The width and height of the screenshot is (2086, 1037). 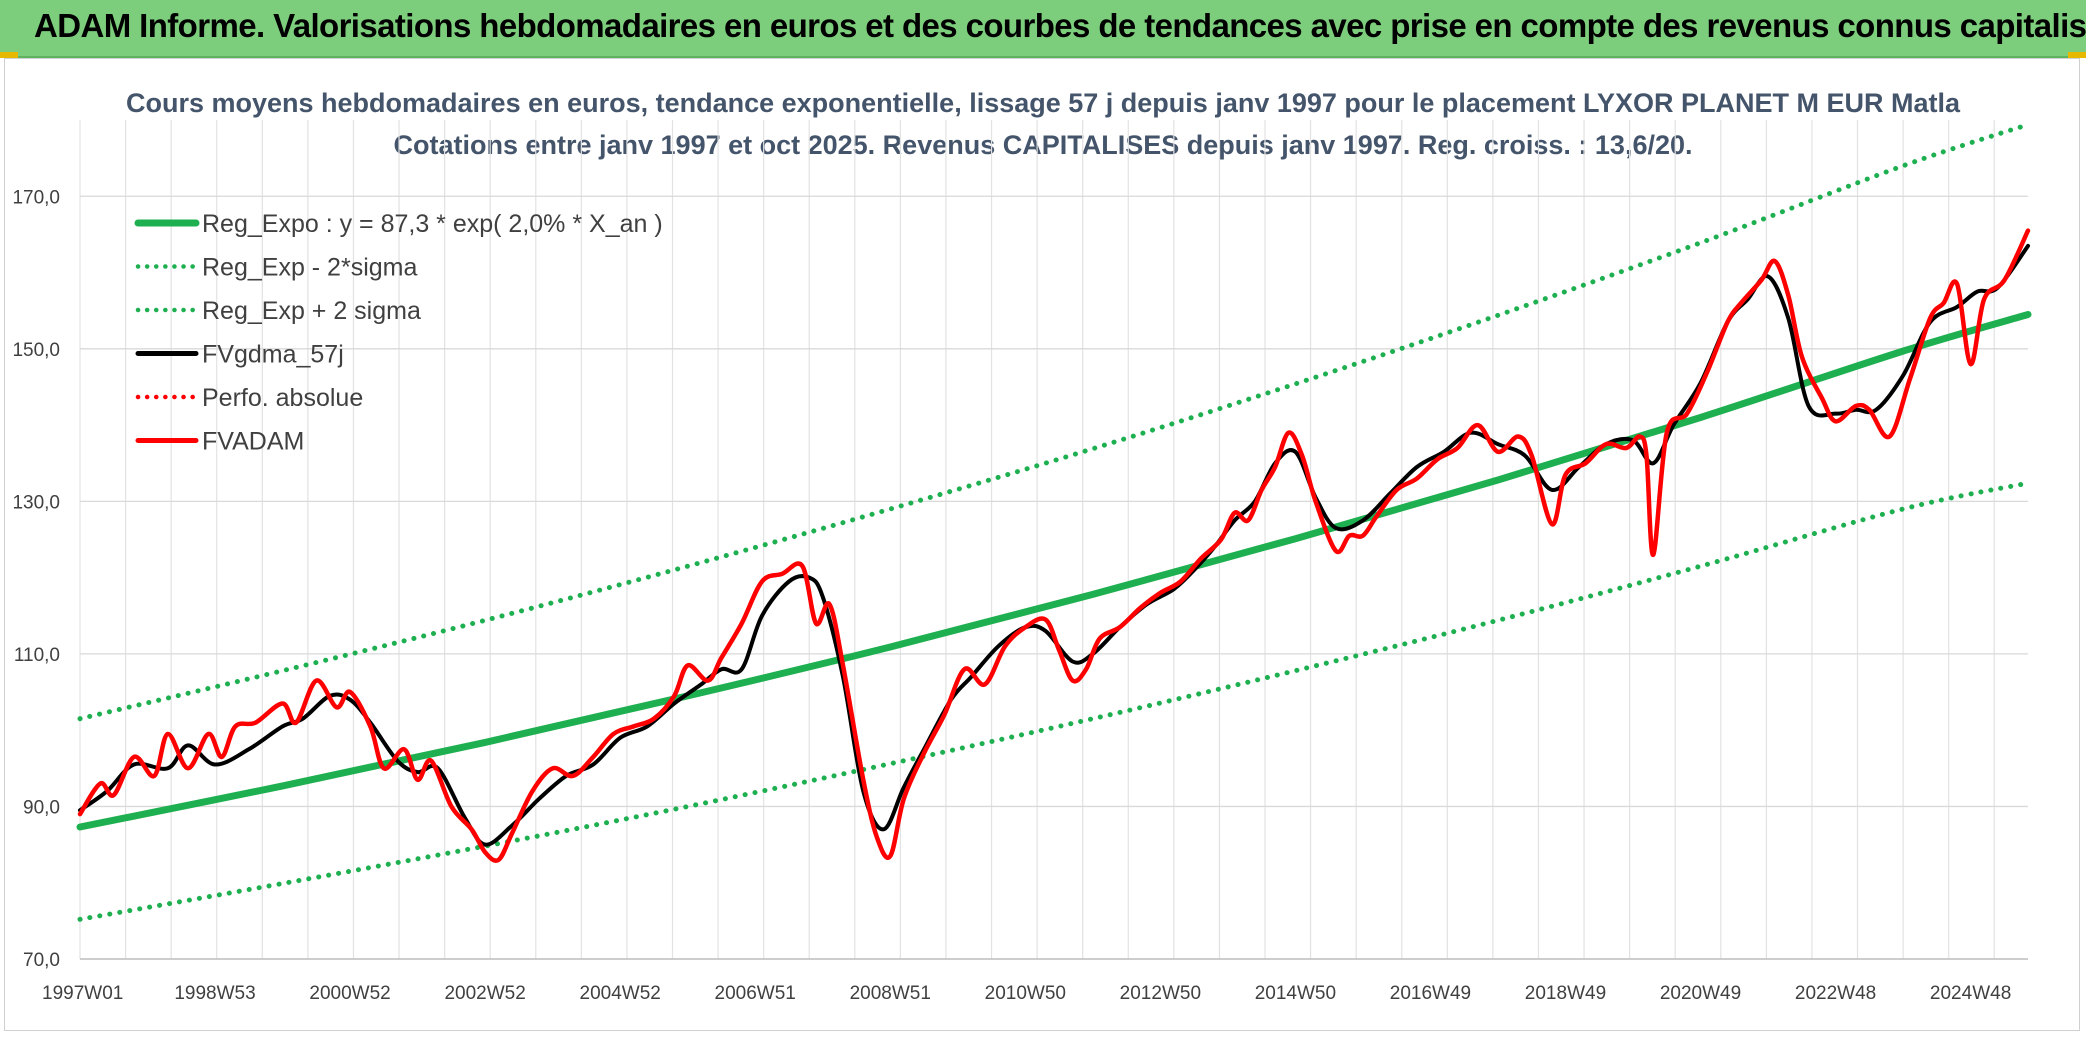 What do you see at coordinates (214, 993) in the screenshot?
I see `x-tick-label: 1998W53` at bounding box center [214, 993].